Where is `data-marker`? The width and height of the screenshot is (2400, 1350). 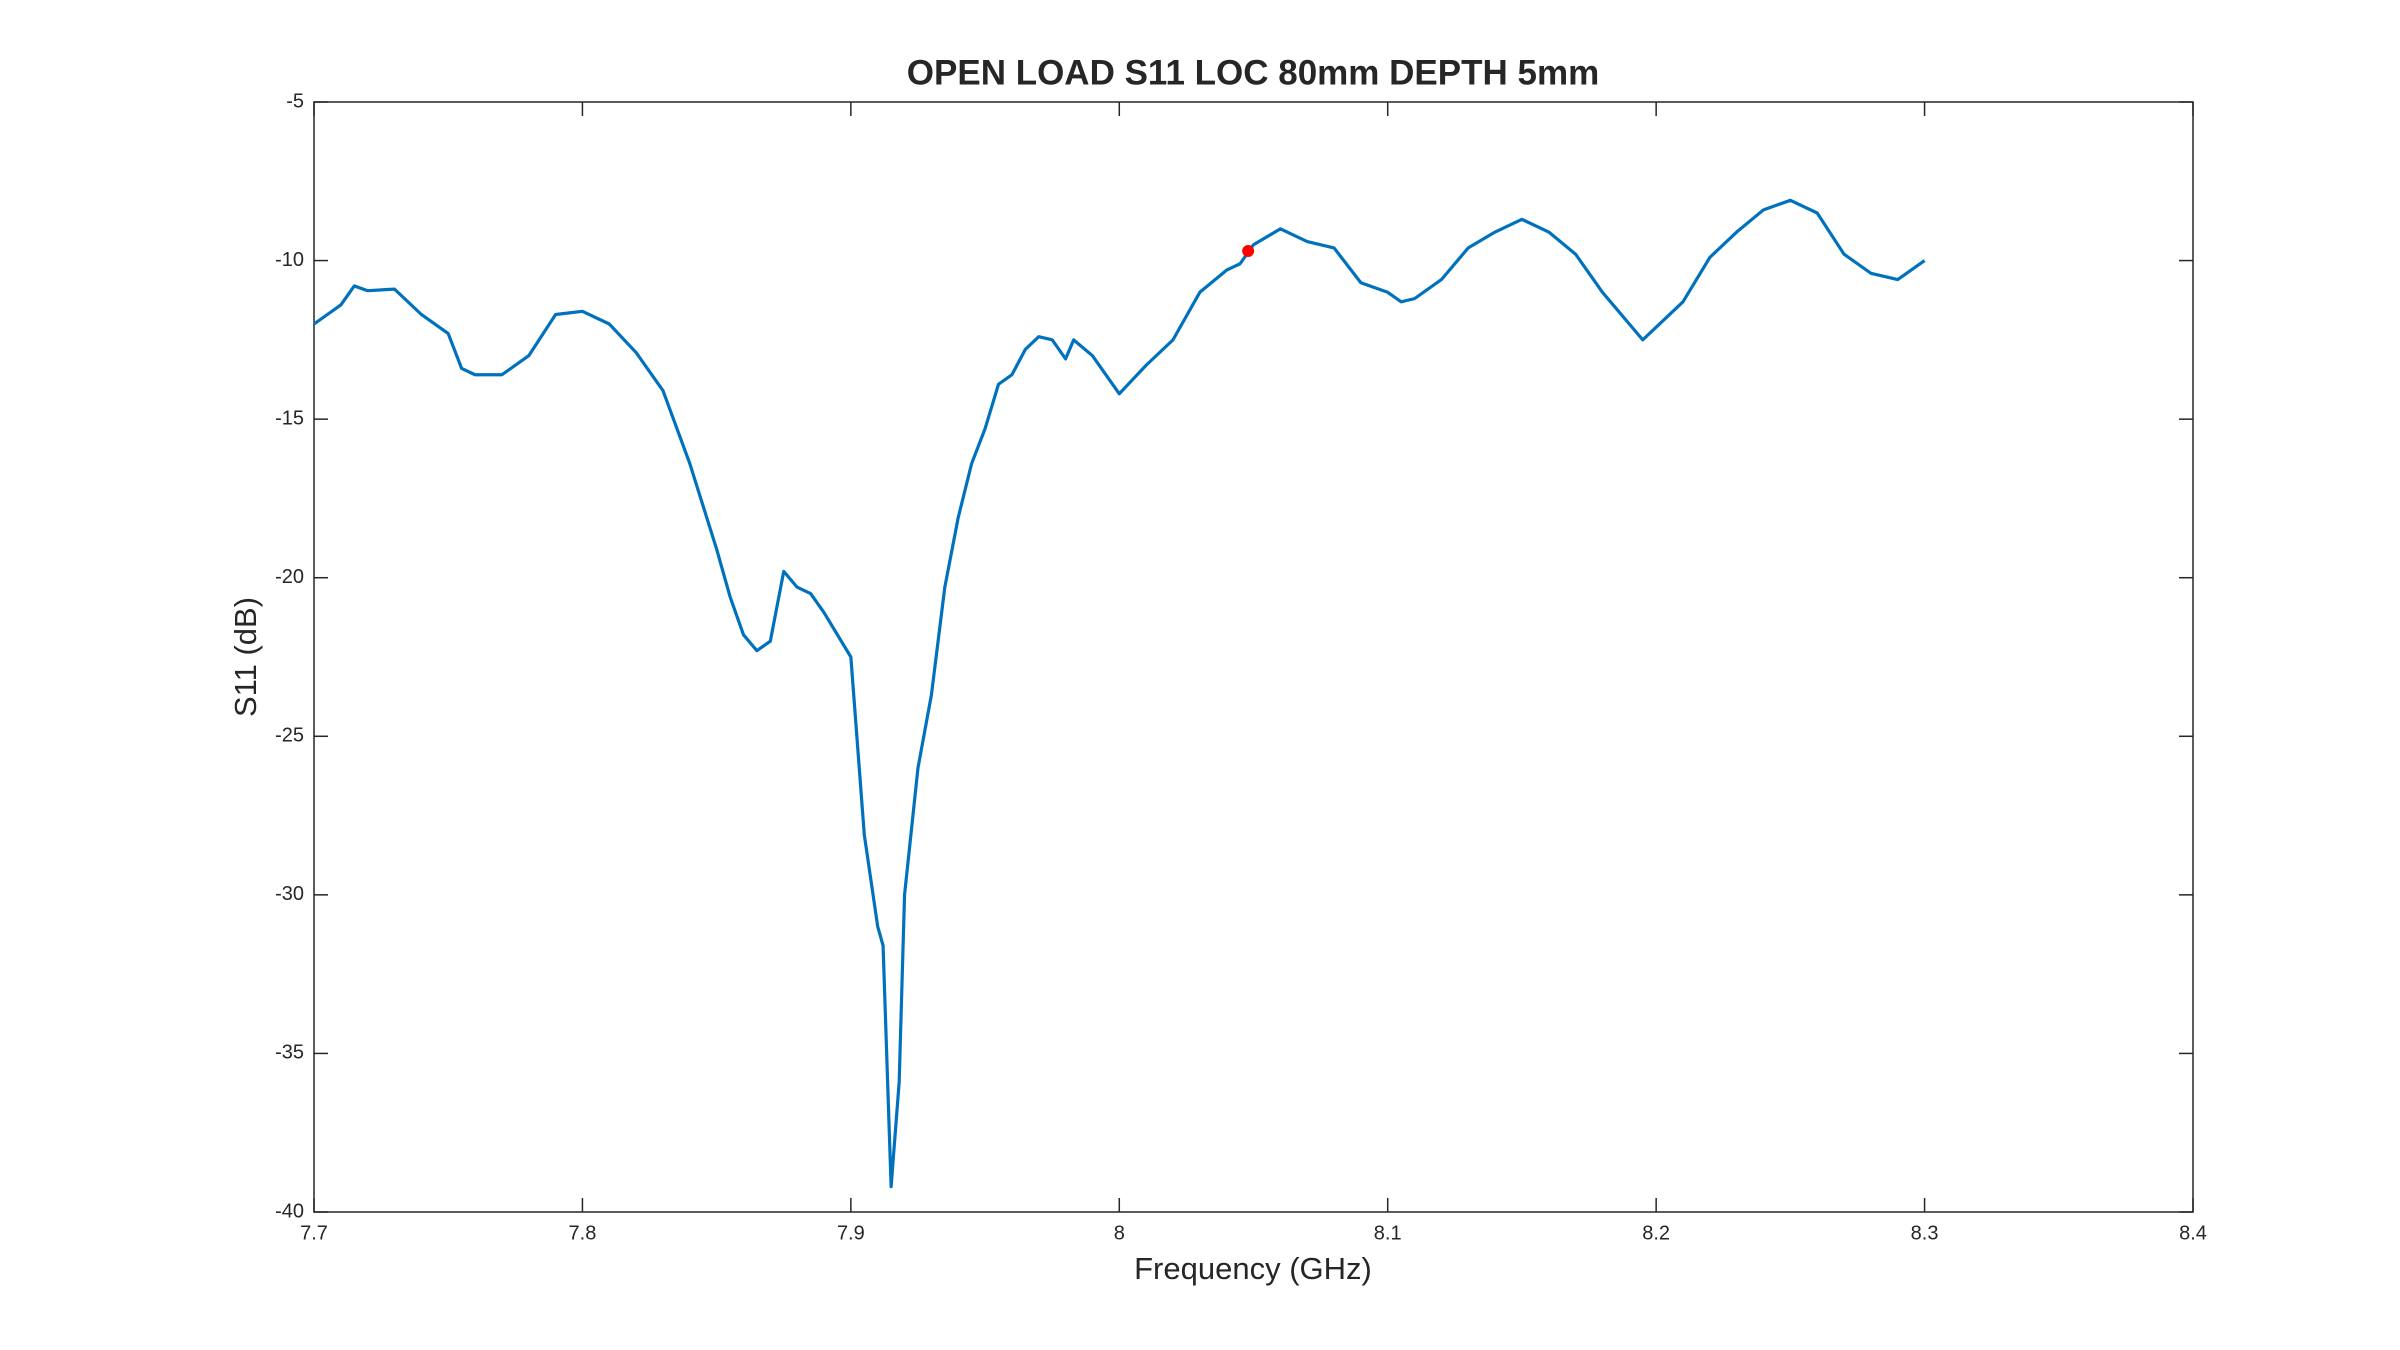
data-marker is located at coordinates (1248, 251).